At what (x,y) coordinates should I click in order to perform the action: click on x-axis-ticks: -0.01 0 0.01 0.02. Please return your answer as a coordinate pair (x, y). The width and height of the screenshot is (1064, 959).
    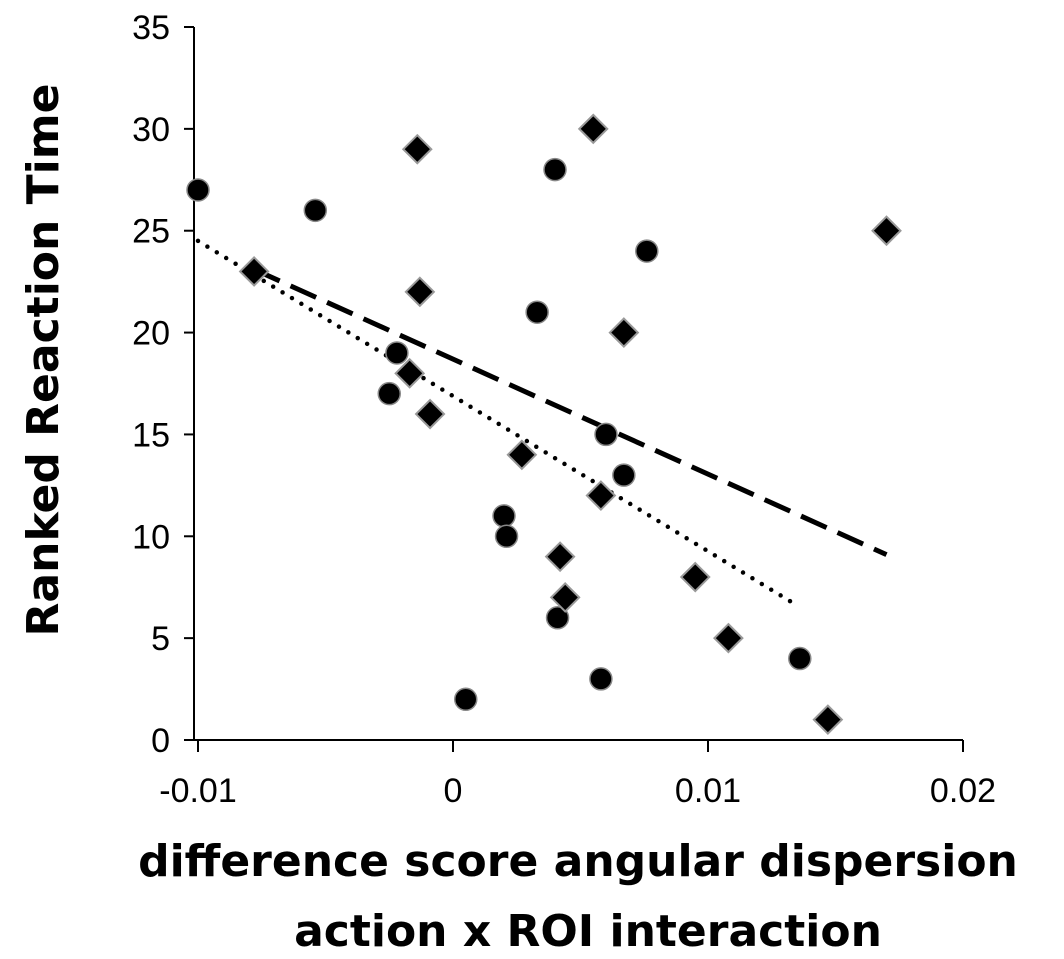
    Looking at the image, I should click on (577, 775).